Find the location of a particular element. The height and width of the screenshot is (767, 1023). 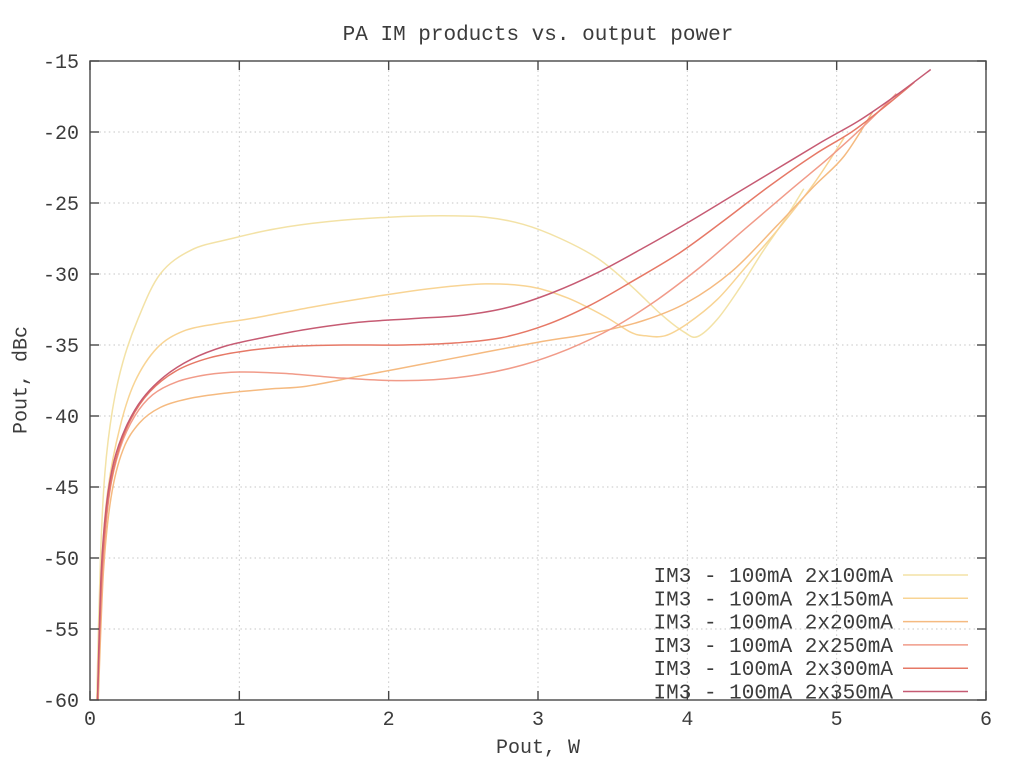

x-tick-label: 4 is located at coordinates (687, 720).